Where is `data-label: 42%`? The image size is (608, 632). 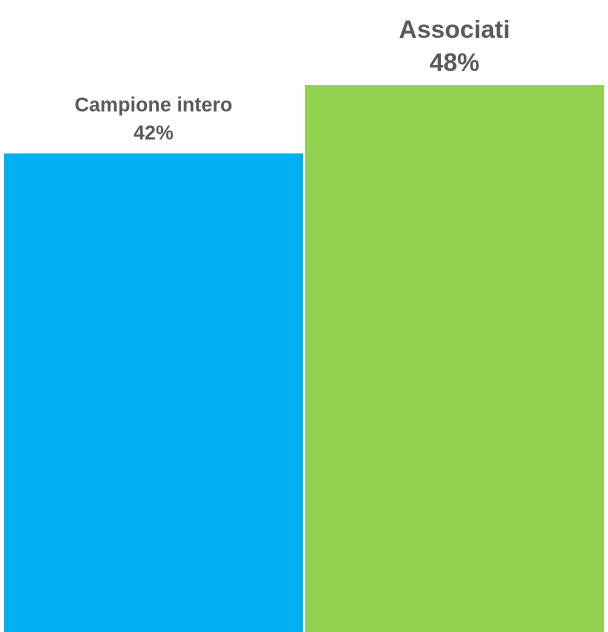 data-label: 42% is located at coordinates (153, 133).